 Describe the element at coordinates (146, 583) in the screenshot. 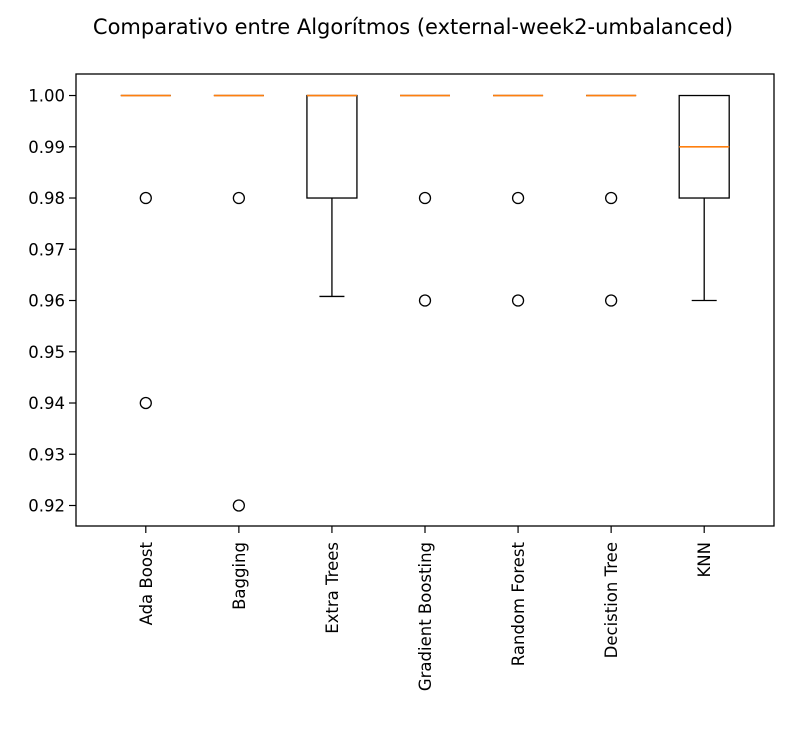

I see `x-tick-label: Ada Boost` at that location.